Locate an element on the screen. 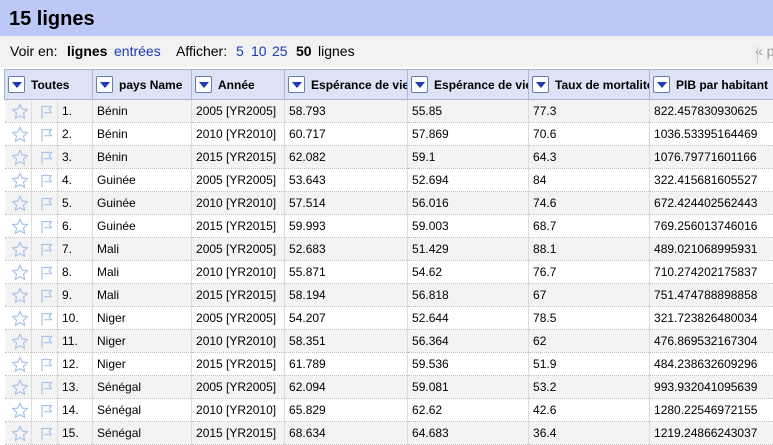 This screenshot has width=773, height=445. col-header-annee: Année is located at coordinates (238, 85).